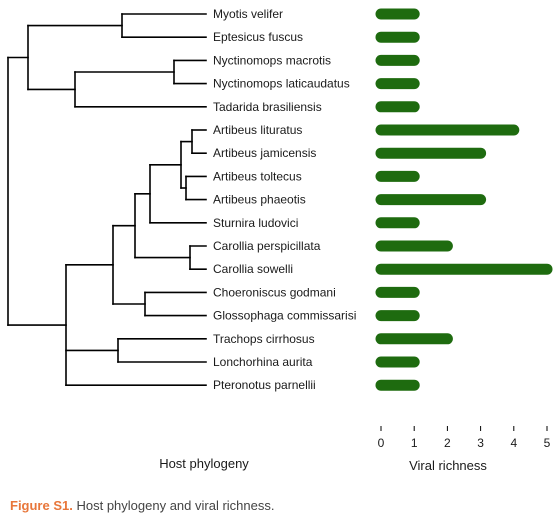  Describe the element at coordinates (173, 505) in the screenshot. I see `caption-text: Host phylogeny and viral richness.` at that location.